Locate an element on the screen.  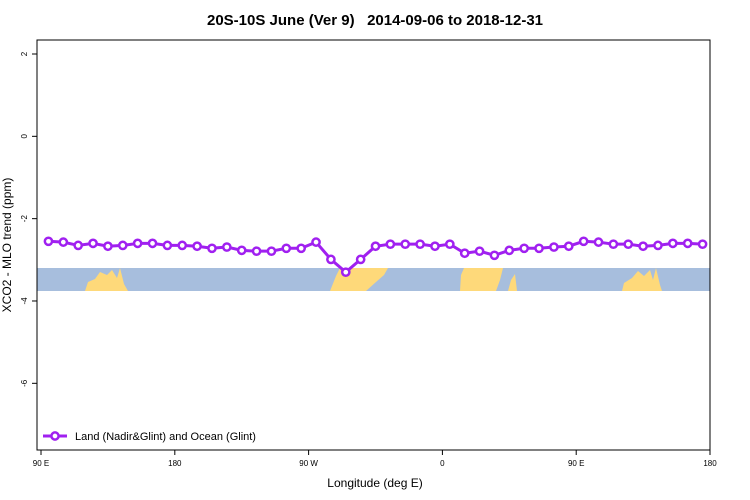
y-tick-label: -4 is located at coordinates (24, 301).